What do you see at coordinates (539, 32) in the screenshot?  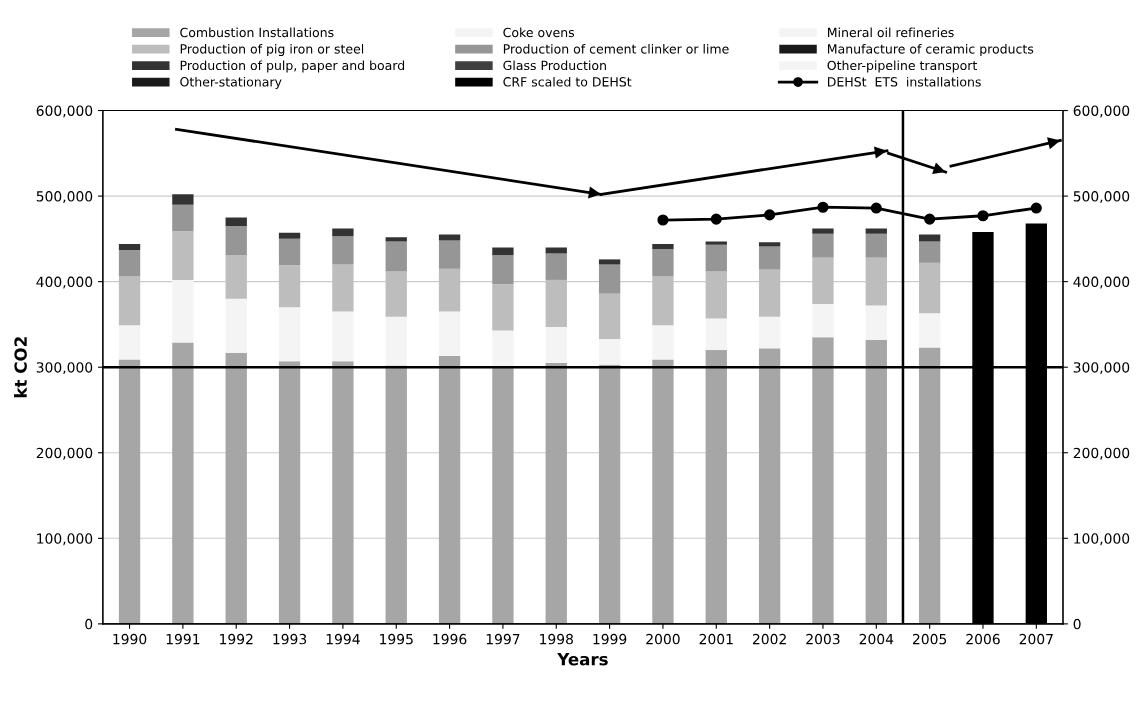 I see `legend-label: Coke ovens` at bounding box center [539, 32].